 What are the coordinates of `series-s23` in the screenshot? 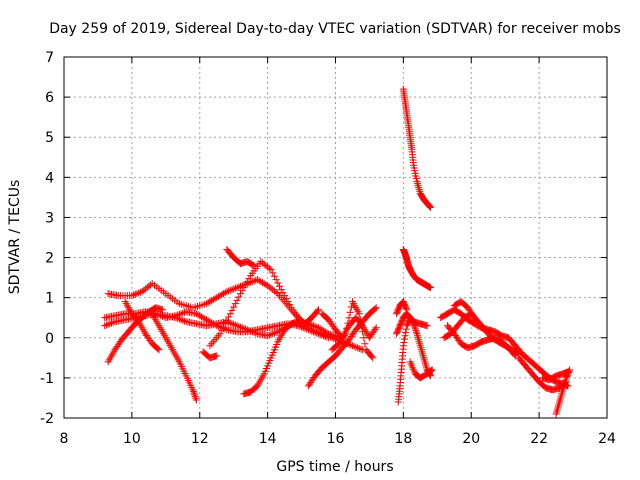 It's located at (467, 314).